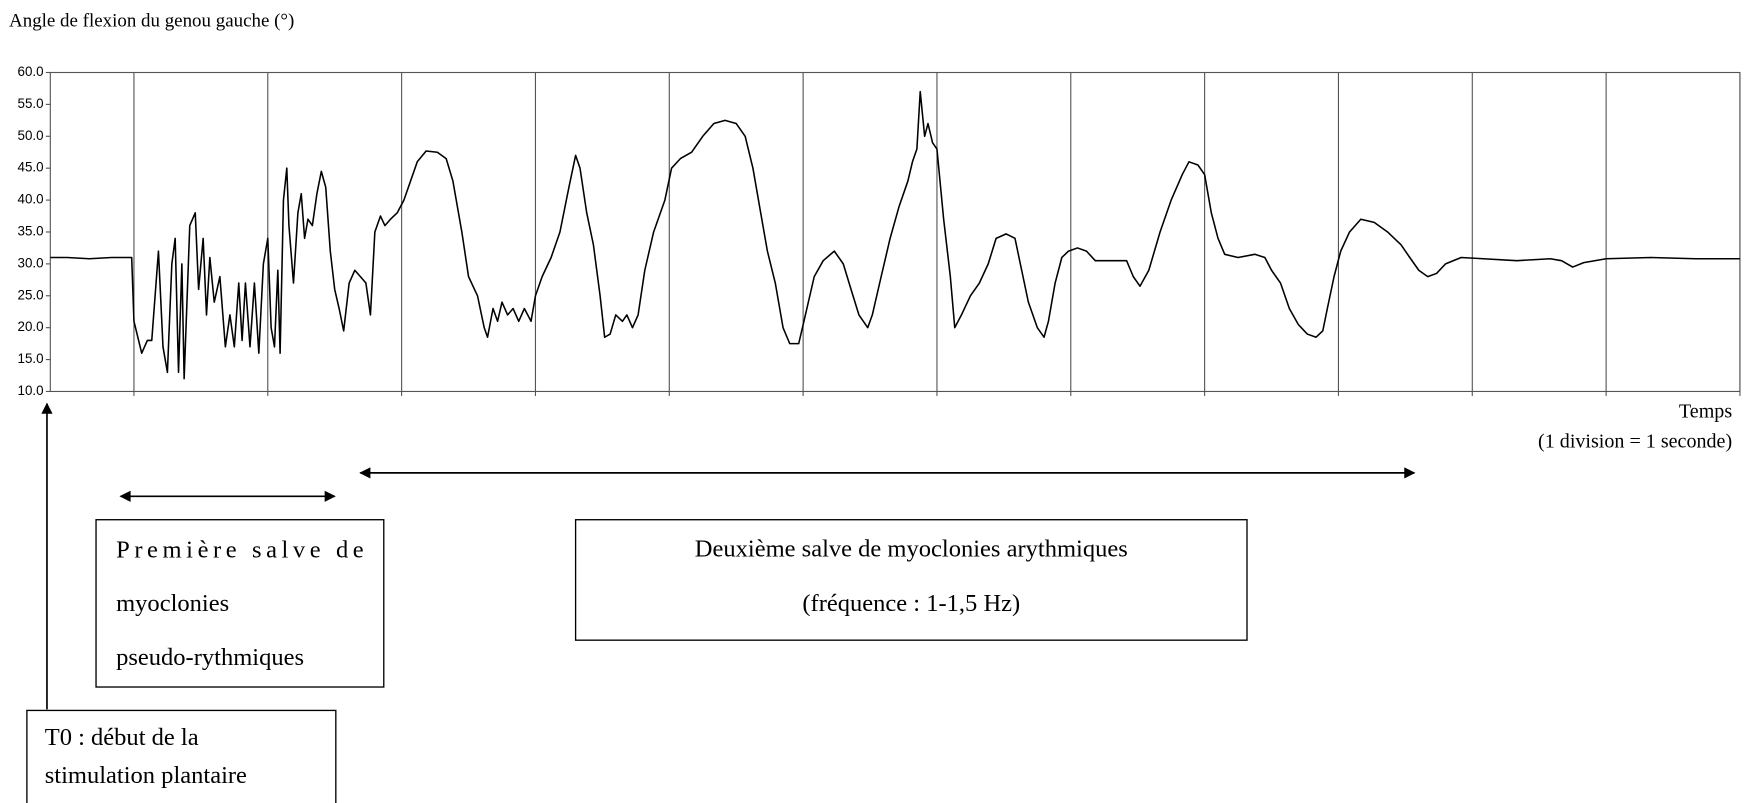 The image size is (1749, 803). I want to click on y-tick-label: 20.0, so click(31, 326).